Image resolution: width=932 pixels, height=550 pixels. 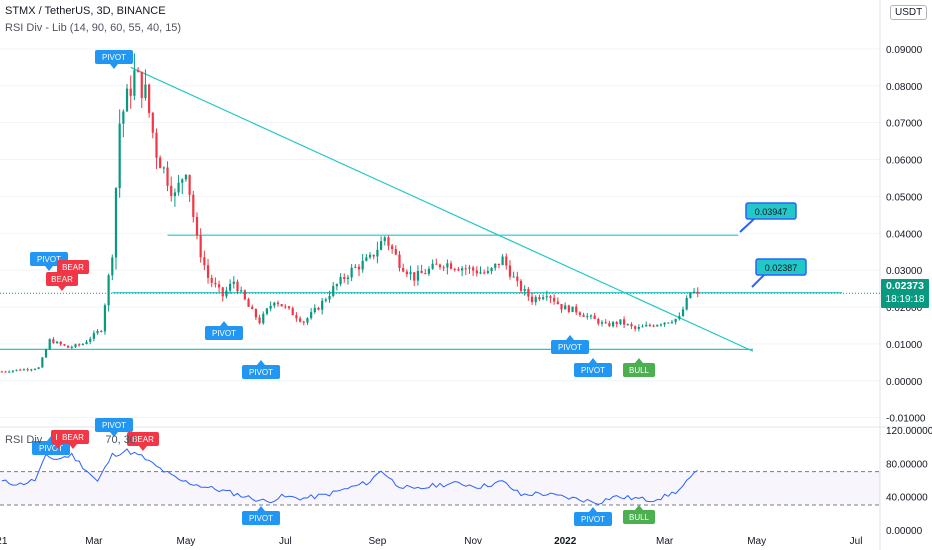 What do you see at coordinates (904, 382) in the screenshot?
I see `price-axis-label: 0.00000` at bounding box center [904, 382].